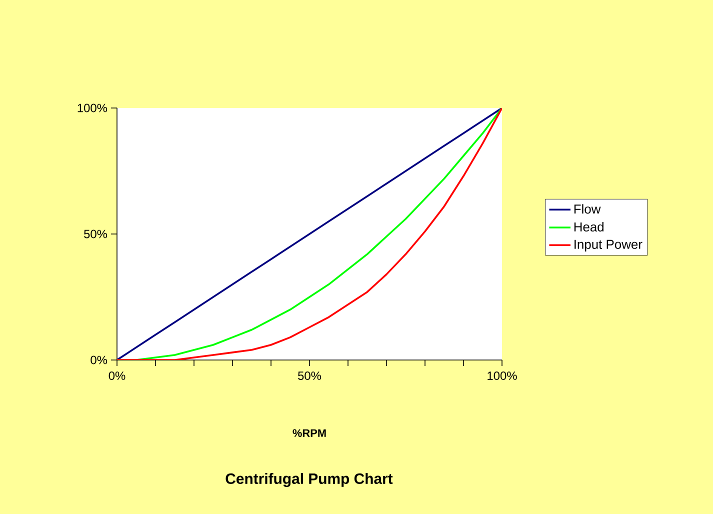 This screenshot has height=514, width=713. What do you see at coordinates (309, 433) in the screenshot?
I see `x-axis-title: %RPM` at bounding box center [309, 433].